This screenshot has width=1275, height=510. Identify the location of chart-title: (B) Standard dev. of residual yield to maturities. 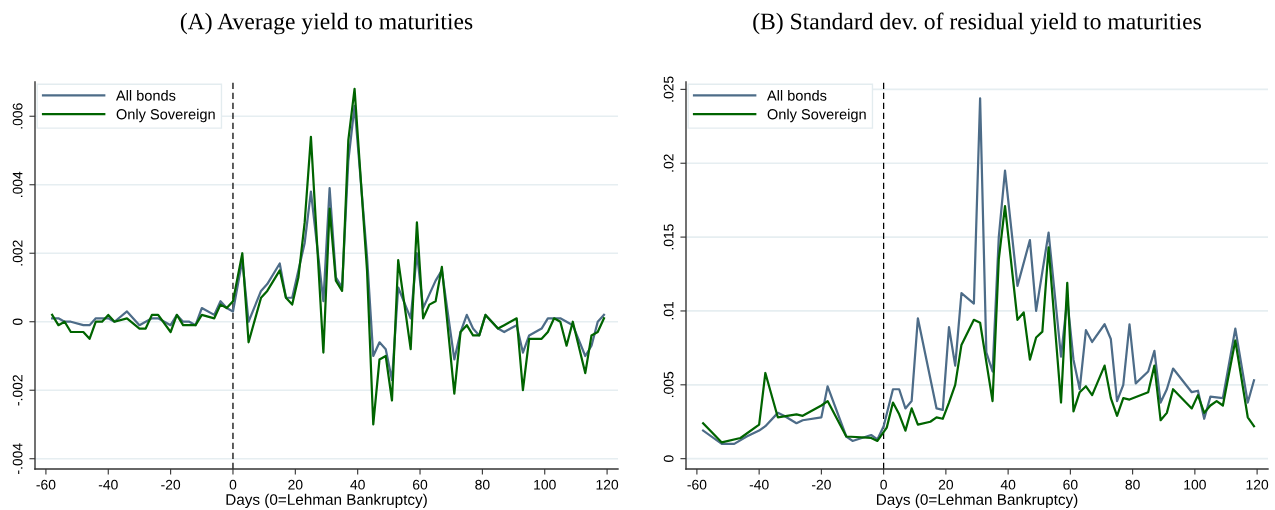
(977, 23).